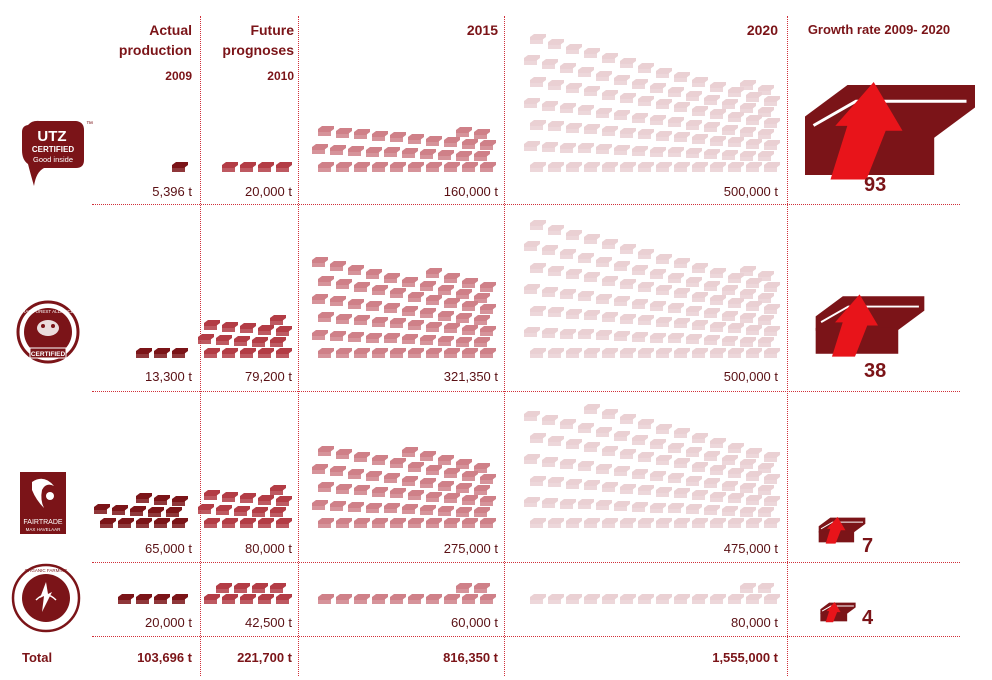 The width and height of the screenshot is (992, 680). What do you see at coordinates (264, 657) in the screenshot?
I see `total-2010: 221,700 t` at bounding box center [264, 657].